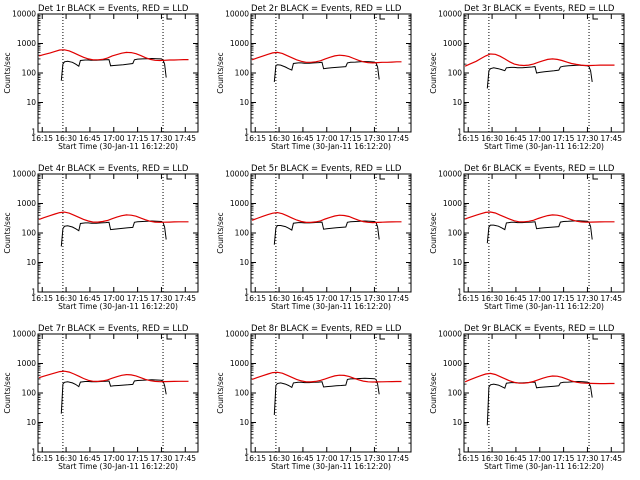  I want to click on chart-title: Det 1r BLACK = Events, RED = LLD, so click(113, 9).